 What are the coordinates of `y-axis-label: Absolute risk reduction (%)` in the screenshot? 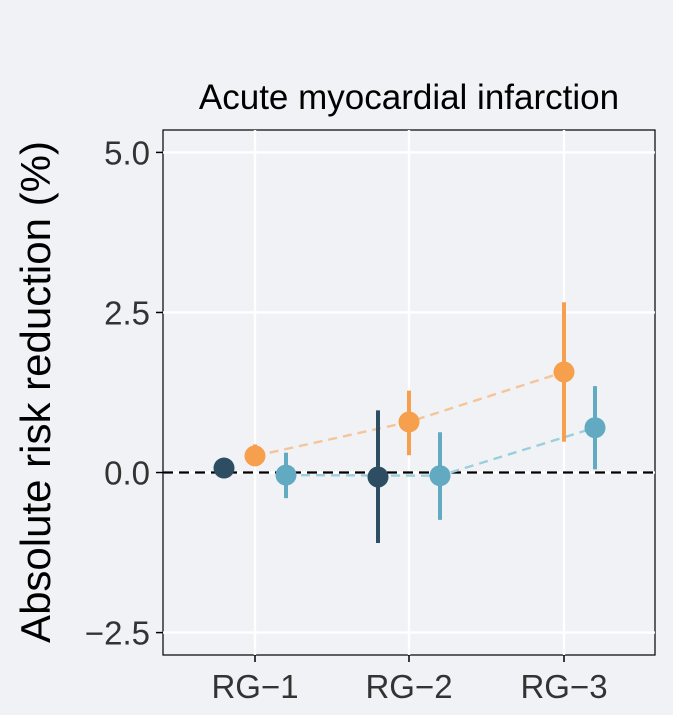 It's located at (35, 392).